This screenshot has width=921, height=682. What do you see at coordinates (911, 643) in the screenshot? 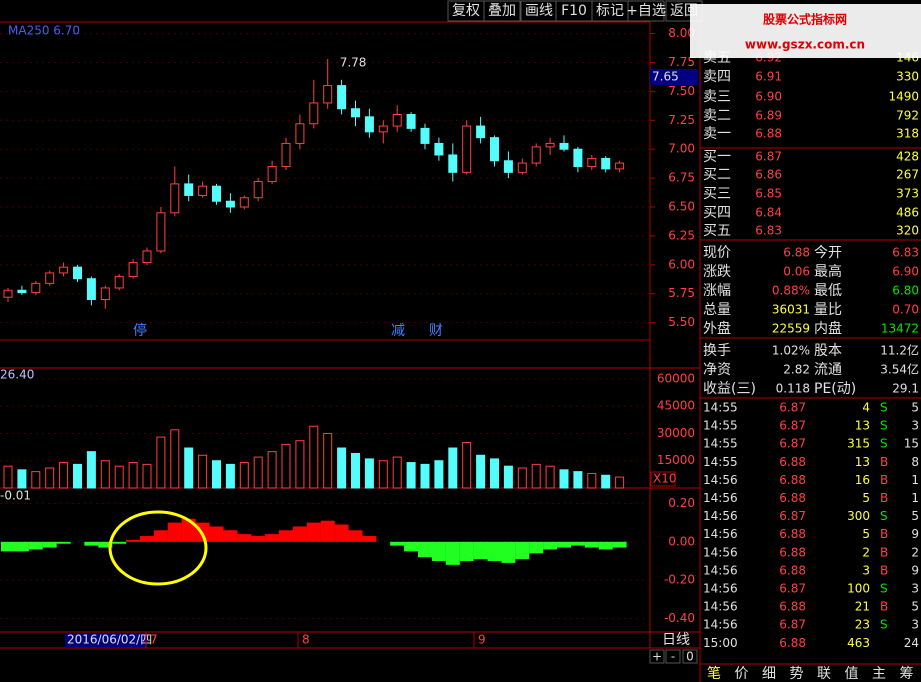
I see `trade-extra: 24` at bounding box center [911, 643].